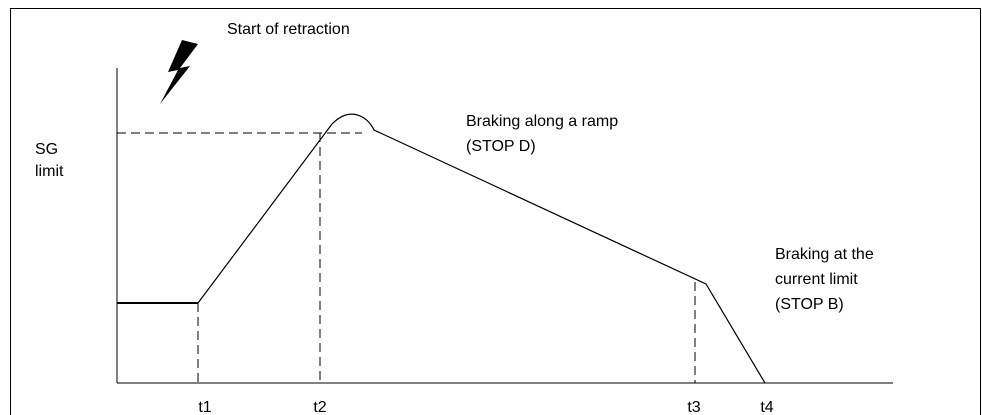 The height and width of the screenshot is (415, 982). Describe the element at coordinates (49, 171) in the screenshot. I see `y-label: limit` at that location.